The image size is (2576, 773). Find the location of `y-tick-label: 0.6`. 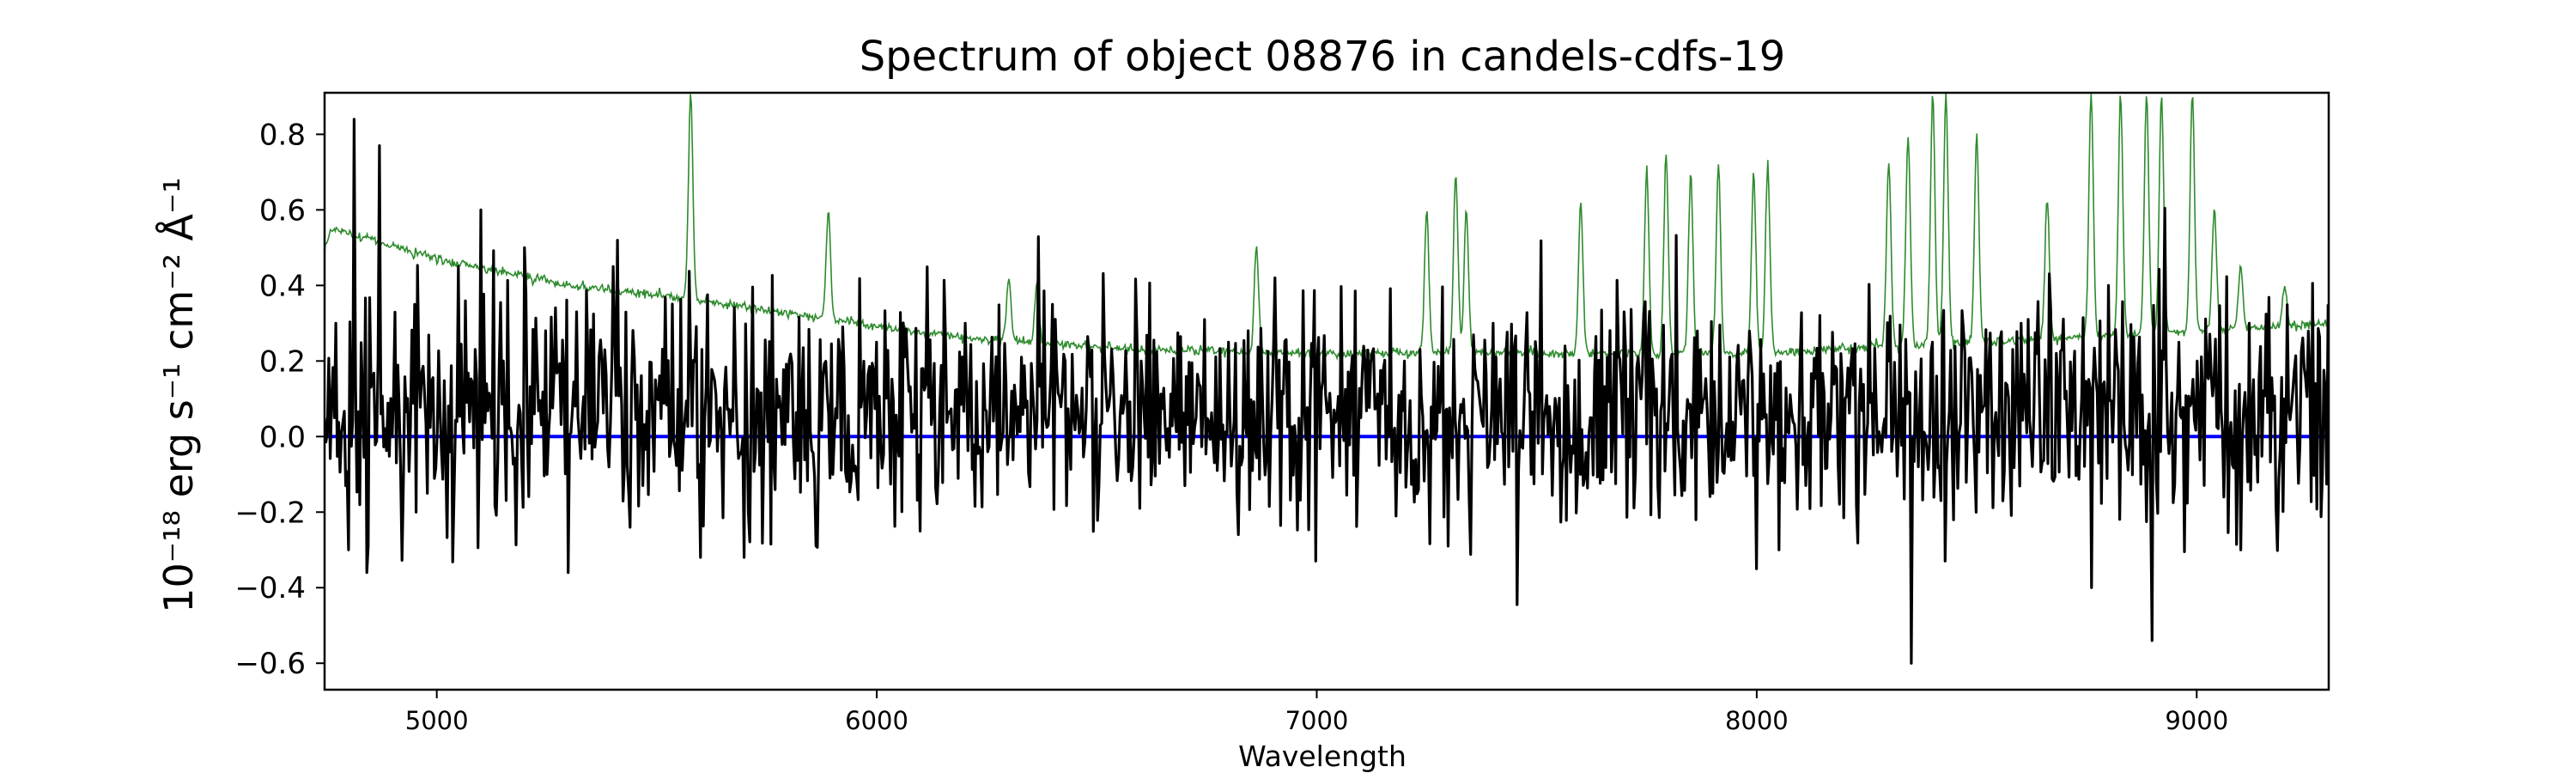

y-tick-label: 0.6 is located at coordinates (282, 210).